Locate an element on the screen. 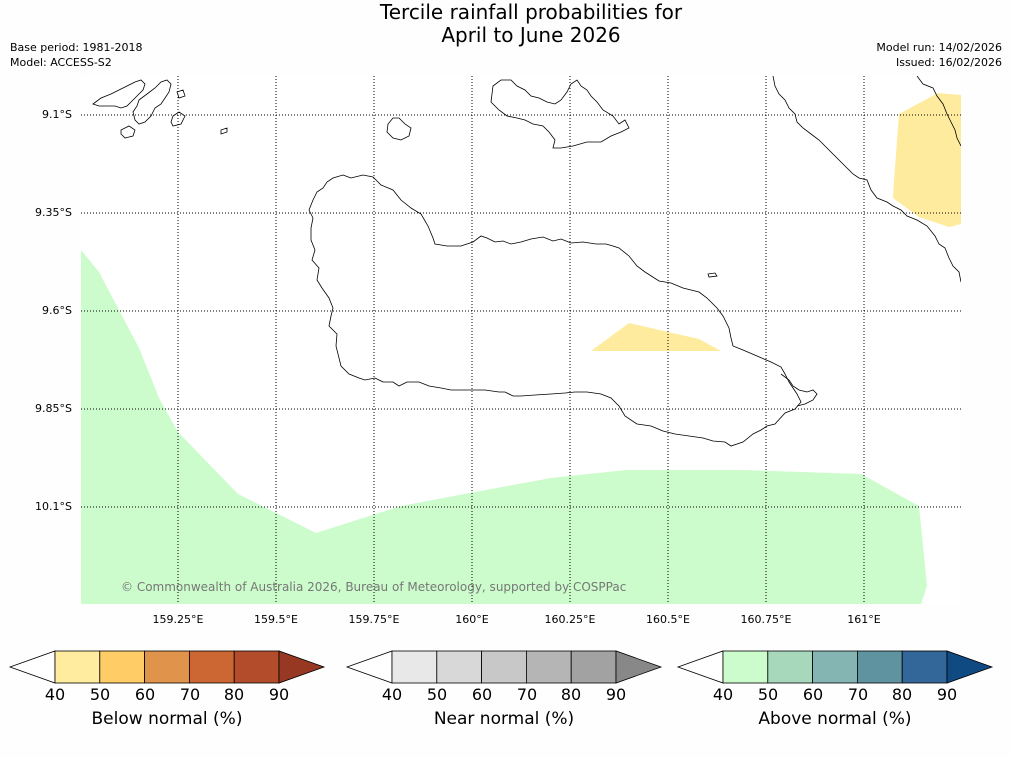 The height and width of the screenshot is (758, 1011). colorbar-above-ticks: 40 50 60 70 80 90 is located at coordinates (835, 694).